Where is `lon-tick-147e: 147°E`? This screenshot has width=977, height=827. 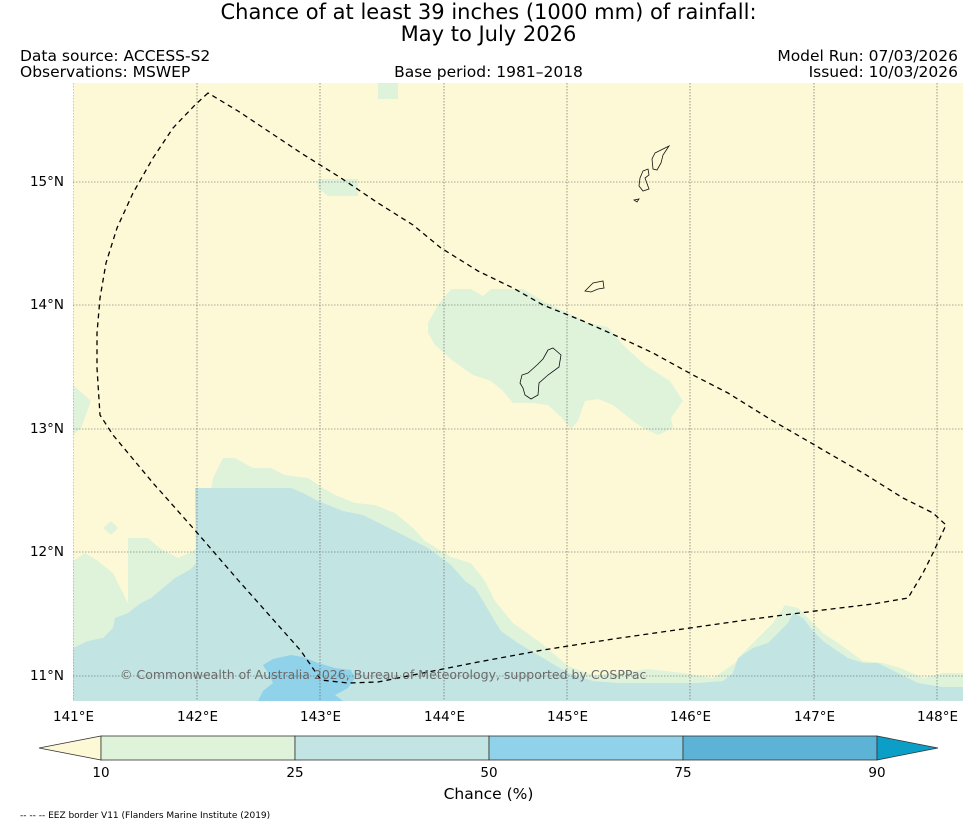
lon-tick-147e: 147°E is located at coordinates (814, 717).